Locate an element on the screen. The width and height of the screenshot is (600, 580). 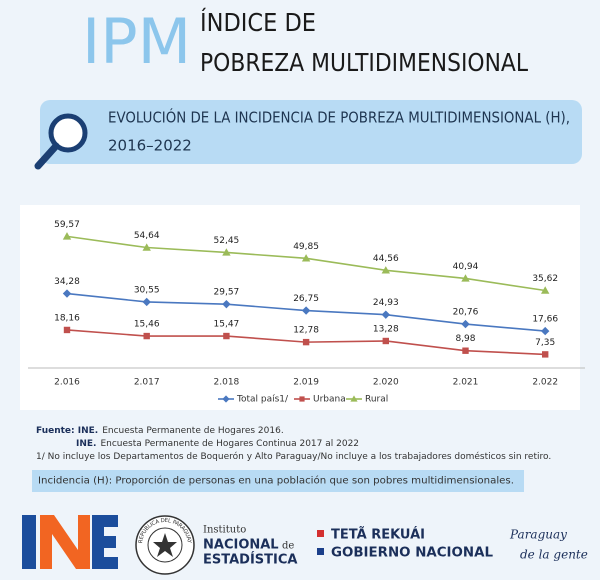
data-label: 44,56 is located at coordinates (386, 259).